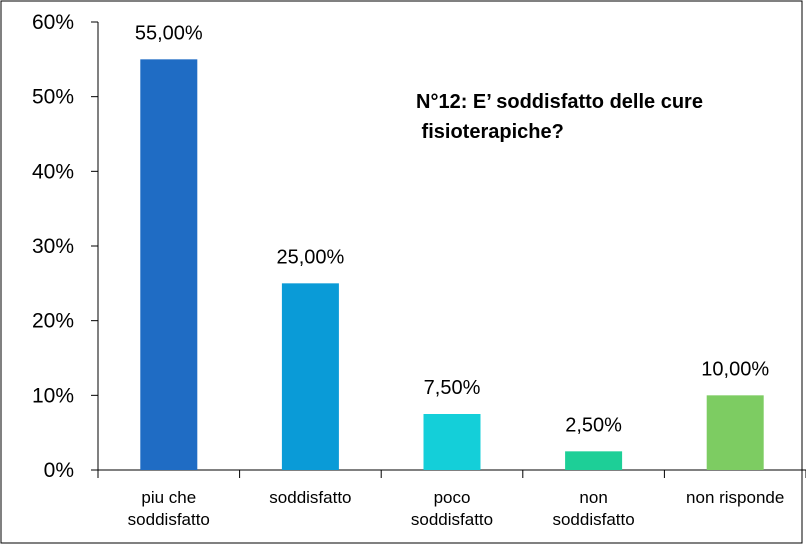 The height and width of the screenshot is (546, 806). What do you see at coordinates (593, 508) in the screenshot?
I see `x-tick-label: non soddisfatto` at bounding box center [593, 508].